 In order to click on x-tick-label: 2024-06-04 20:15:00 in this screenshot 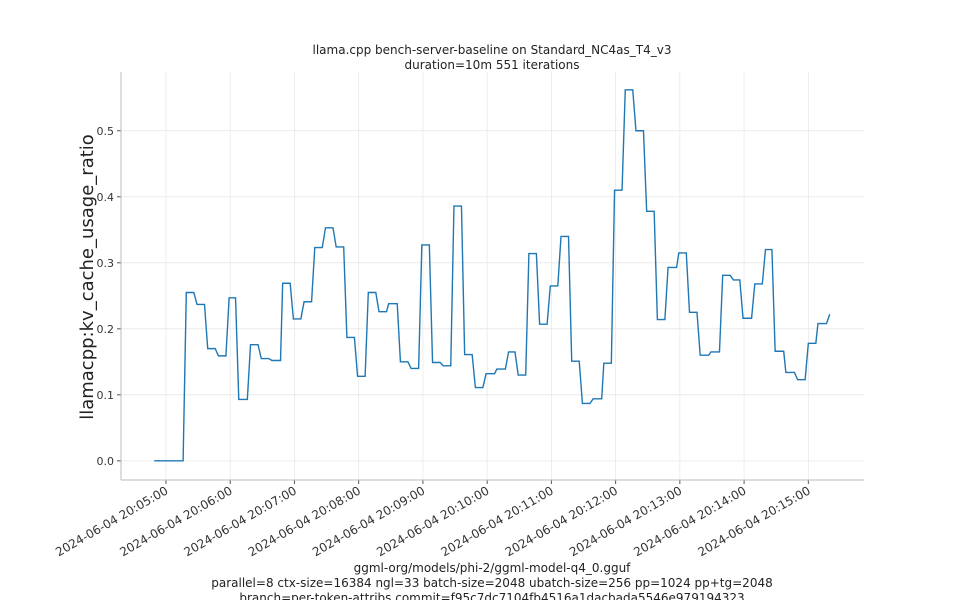, I will do `click(753, 521)`.